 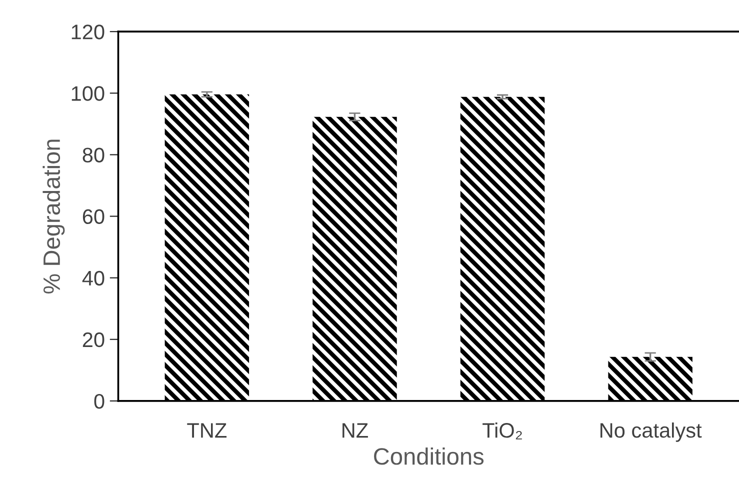 What do you see at coordinates (429, 456) in the screenshot?
I see `x-axis-title: Conditions` at bounding box center [429, 456].